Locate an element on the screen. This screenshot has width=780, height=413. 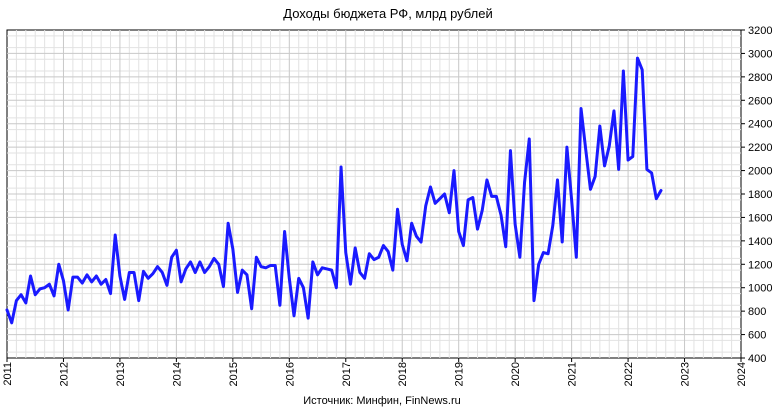
y-tick-label: 1200 is located at coordinates (760, 265).